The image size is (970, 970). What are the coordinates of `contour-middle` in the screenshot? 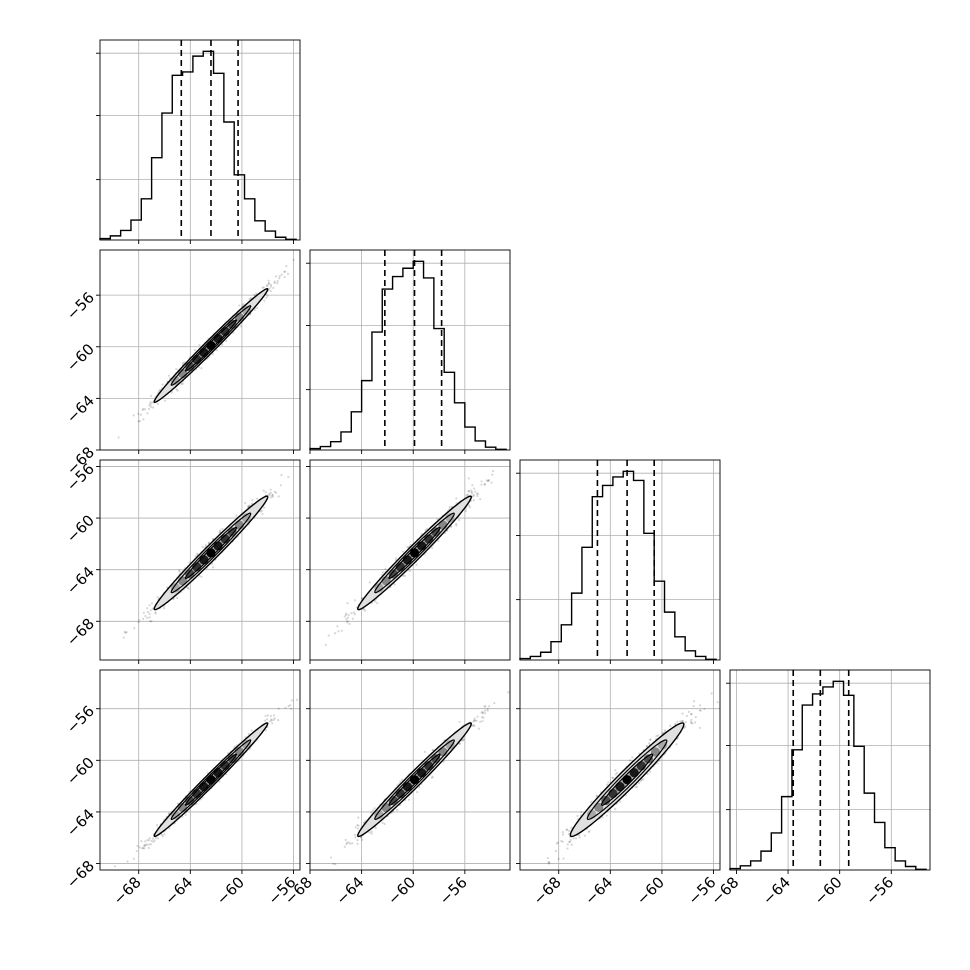 It's located at (414, 780).